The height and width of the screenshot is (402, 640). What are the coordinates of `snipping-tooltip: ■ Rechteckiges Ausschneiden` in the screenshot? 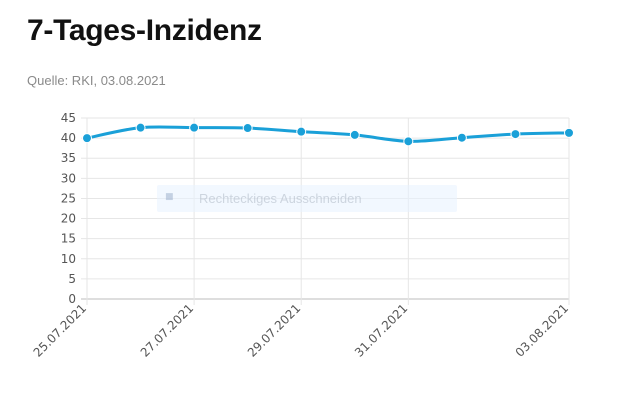 It's located at (307, 198).